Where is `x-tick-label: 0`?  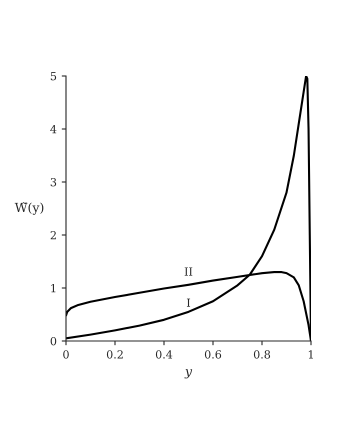 x-tick-label: 0 is located at coordinates (66, 354).